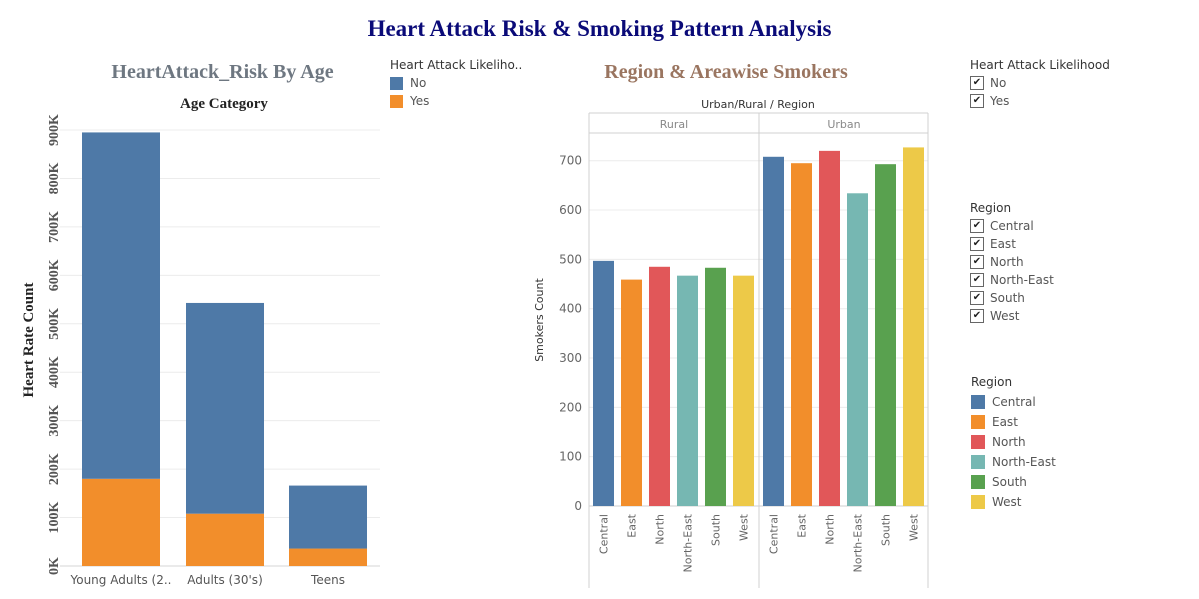  Describe the element at coordinates (829, 328) in the screenshot. I see `bar-urban-north` at that location.